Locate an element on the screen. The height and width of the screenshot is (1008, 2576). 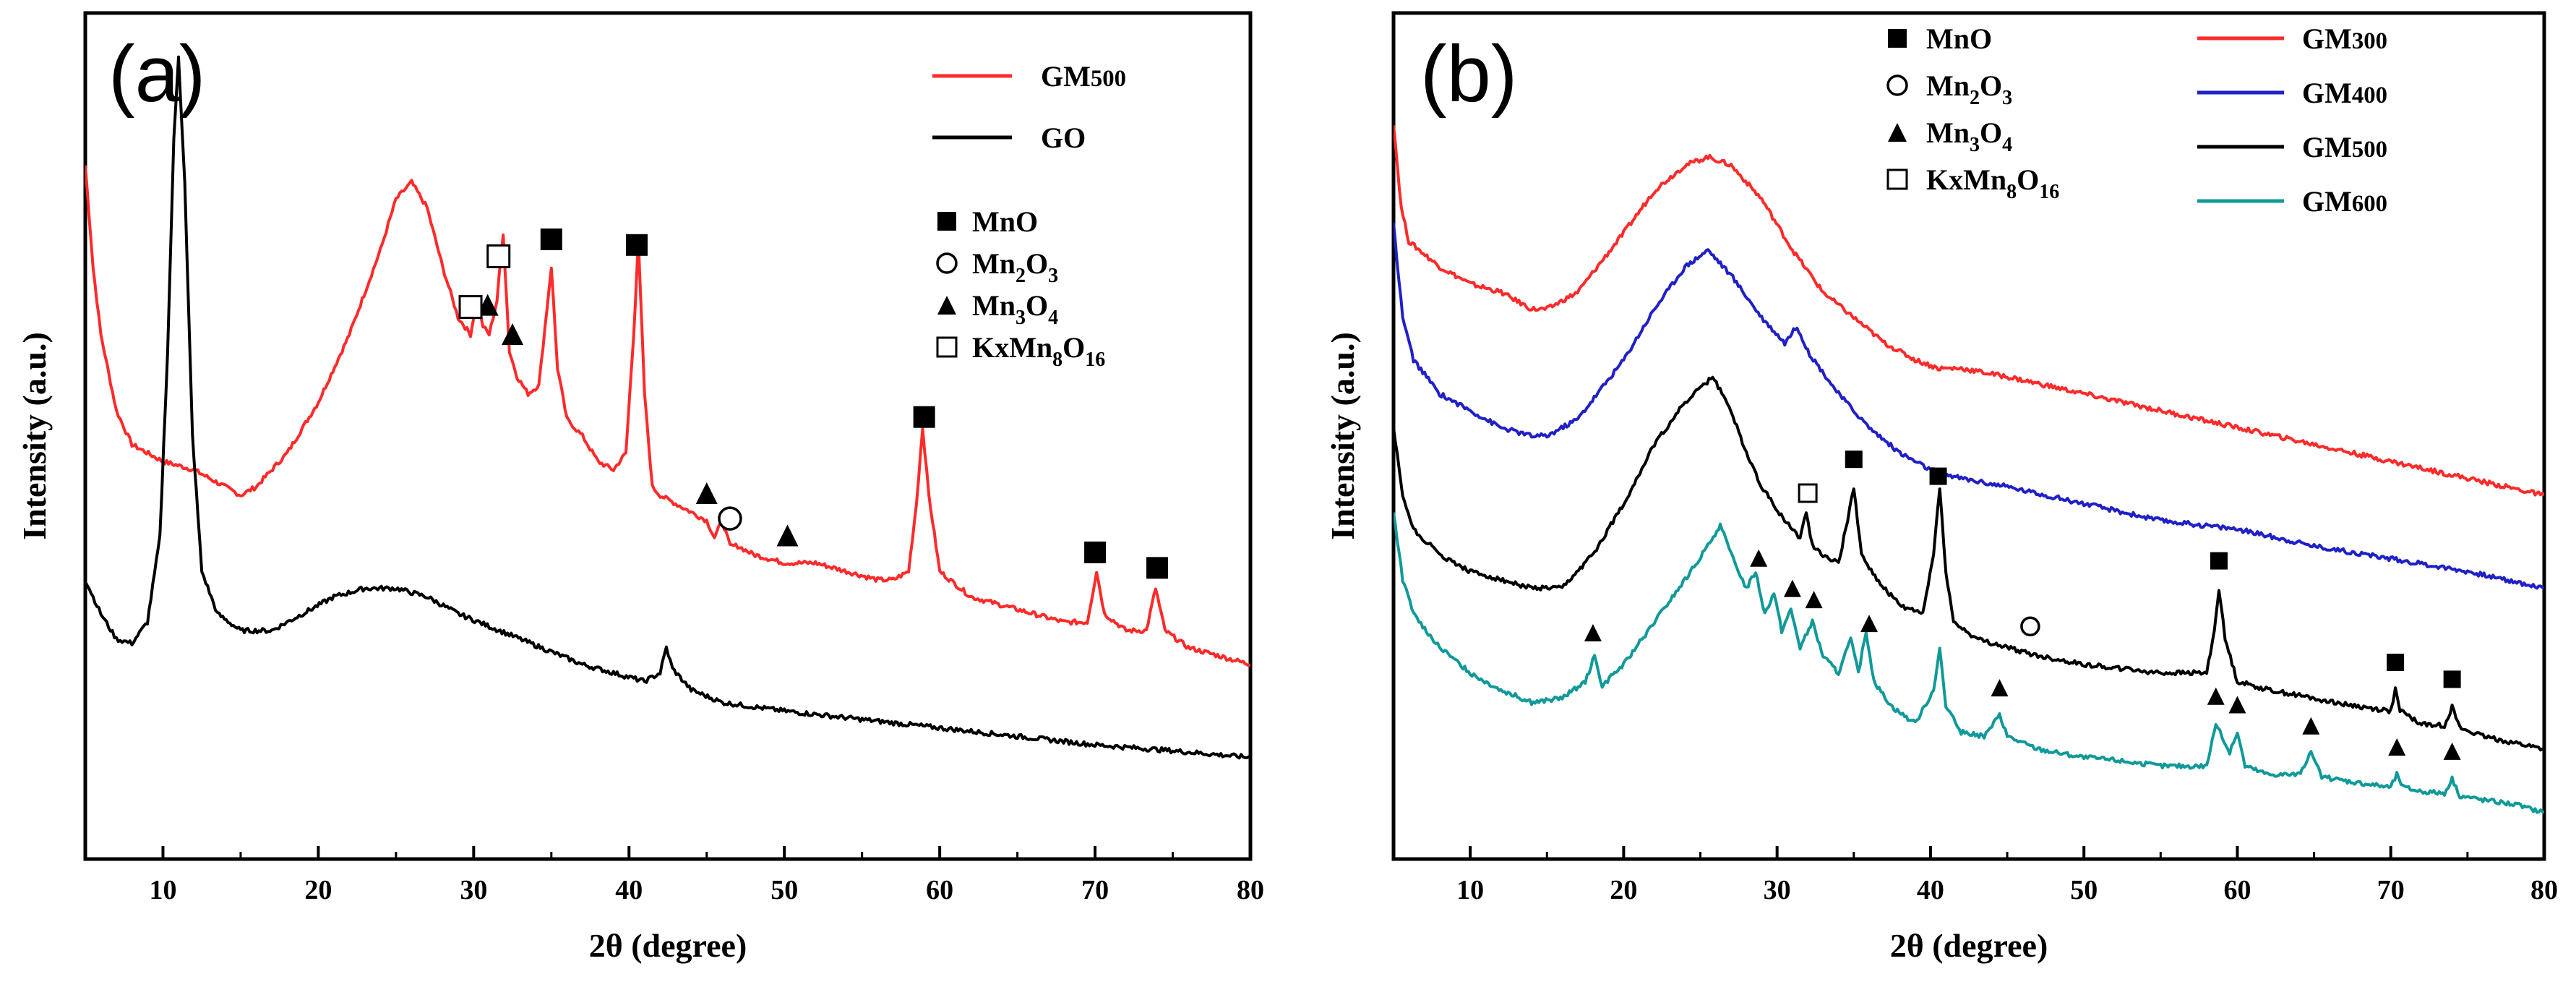
legend-label: GM600 is located at coordinates (2344, 201).